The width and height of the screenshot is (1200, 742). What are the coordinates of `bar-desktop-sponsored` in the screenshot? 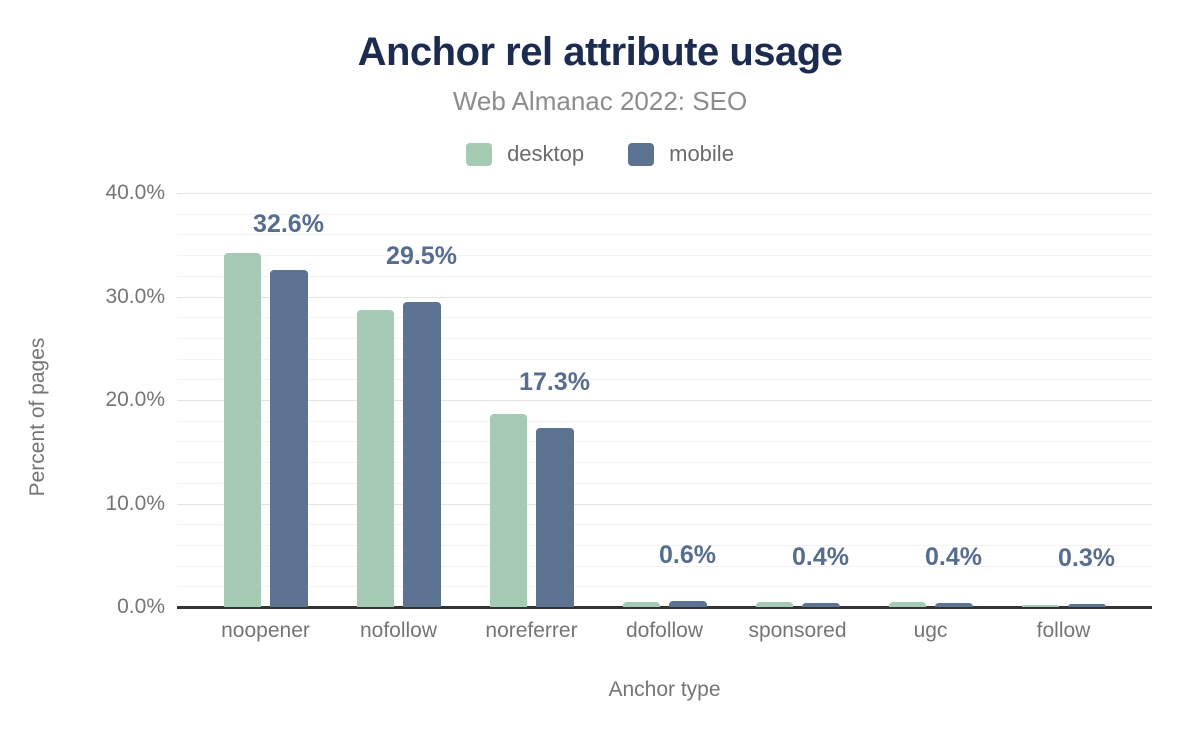 It's located at (774, 604).